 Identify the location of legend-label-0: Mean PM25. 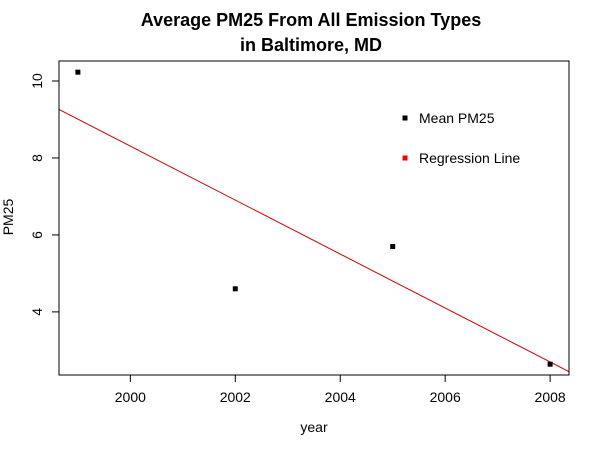
(457, 118).